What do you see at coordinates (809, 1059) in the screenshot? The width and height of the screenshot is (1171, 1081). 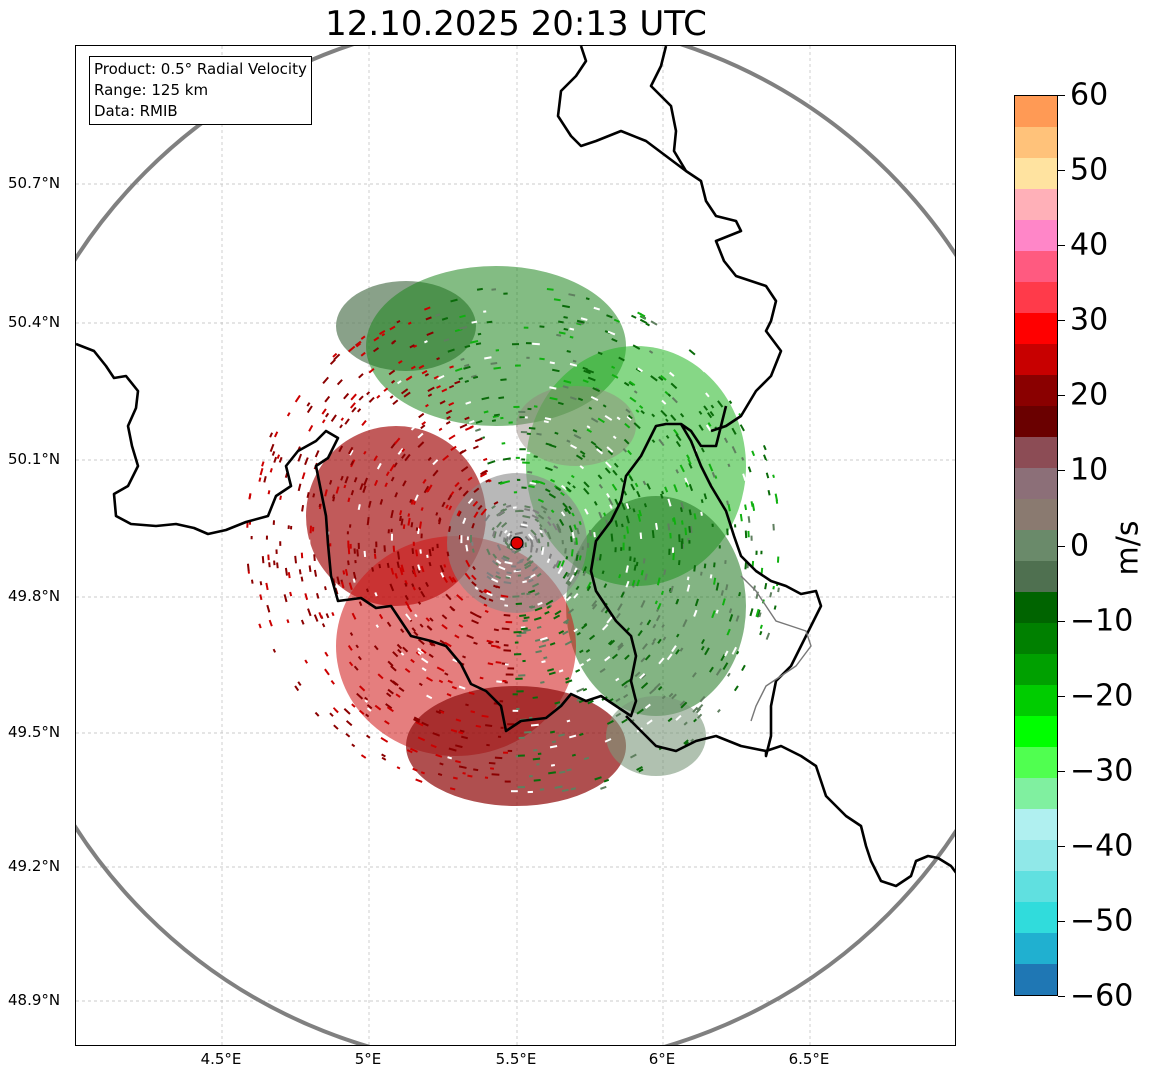 I see `lon-tick-6-5: 6.5°E` at bounding box center [809, 1059].